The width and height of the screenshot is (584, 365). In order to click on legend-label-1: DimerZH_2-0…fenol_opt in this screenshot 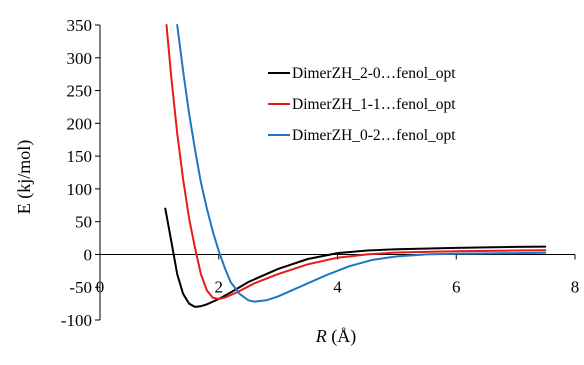, I will do `click(374, 73)`.